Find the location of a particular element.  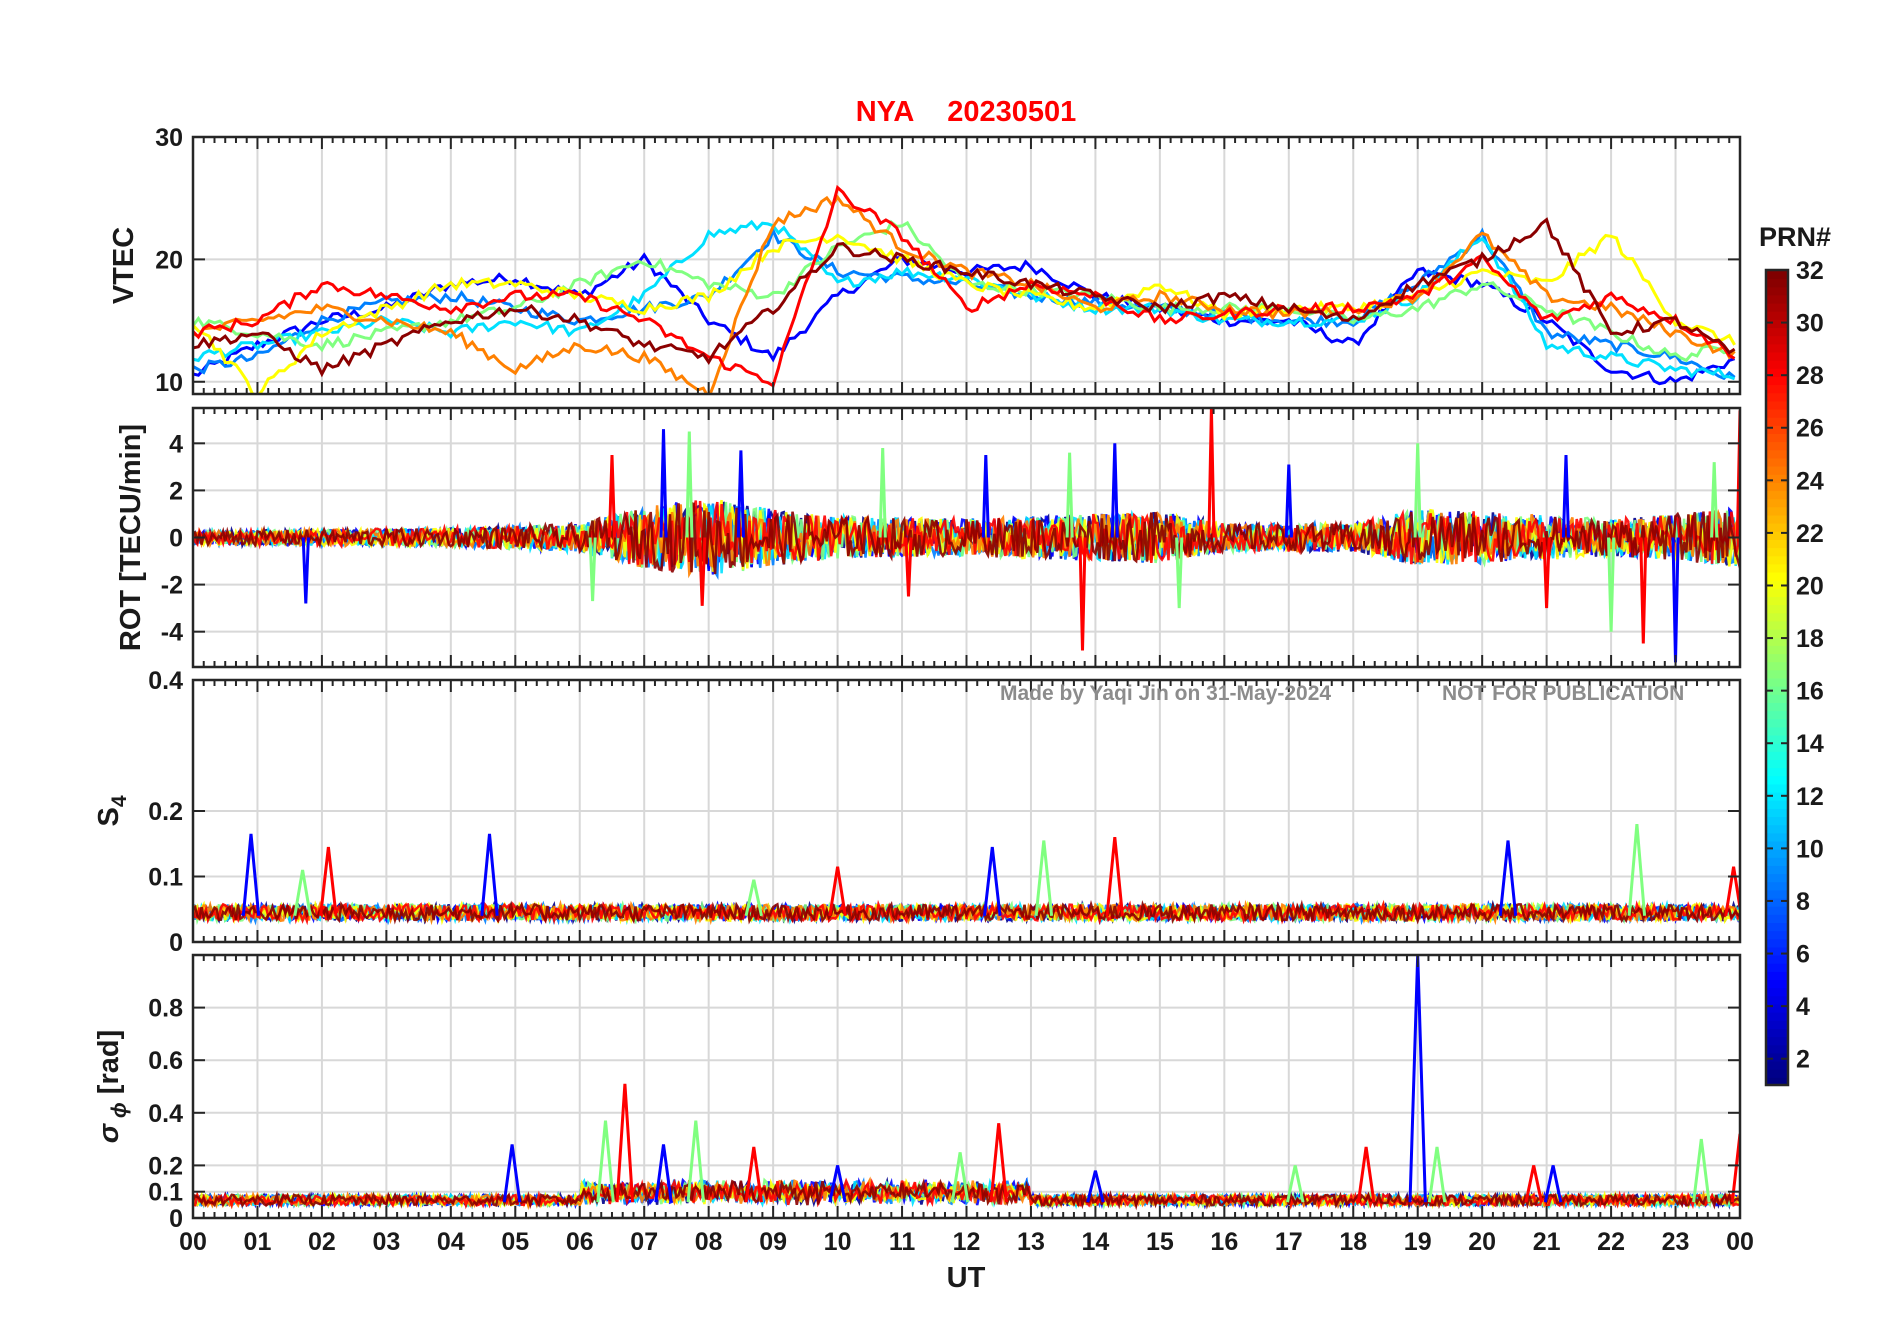

x-tick-label: 19 is located at coordinates (1418, 1242).